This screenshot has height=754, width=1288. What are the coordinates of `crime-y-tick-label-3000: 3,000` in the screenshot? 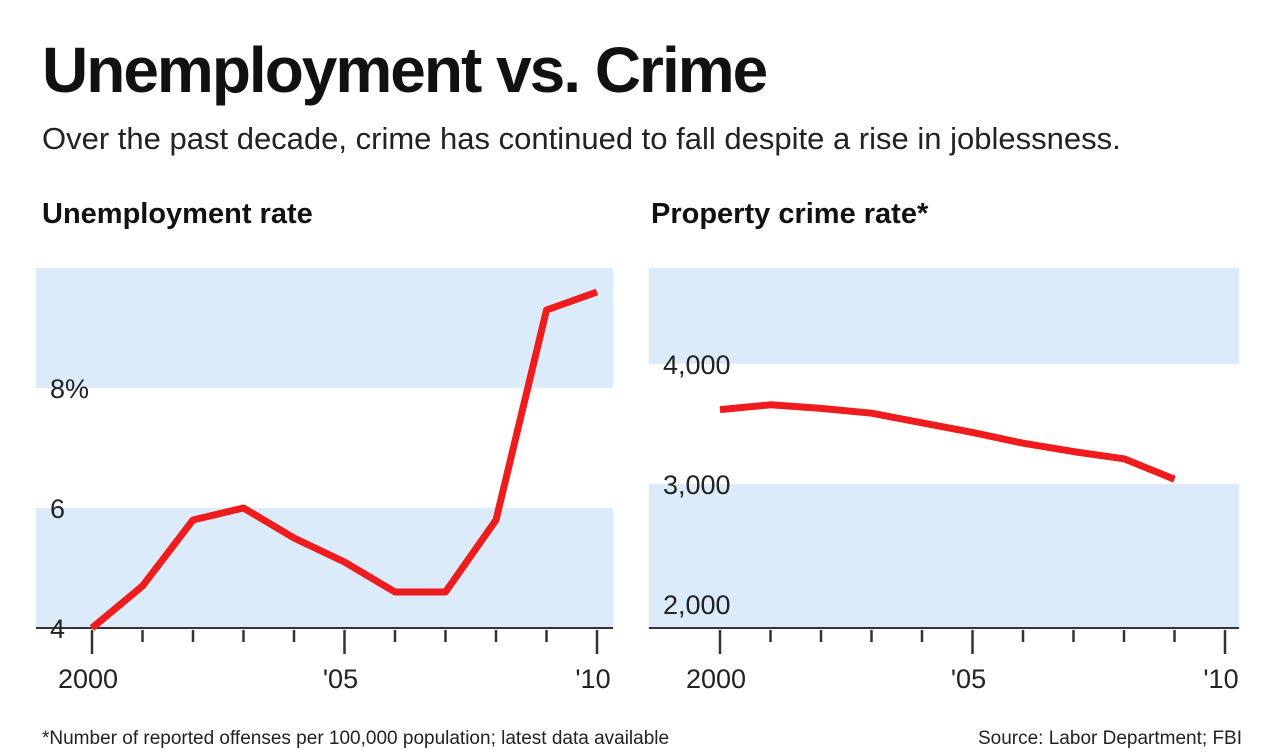 It's located at (697, 485).